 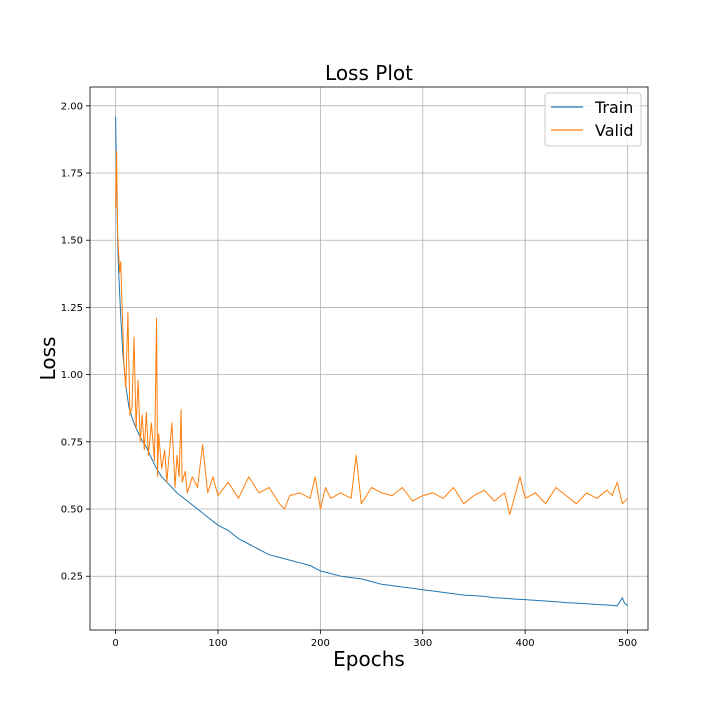 What do you see at coordinates (115, 643) in the screenshot?
I see `x-tick-label: 0` at bounding box center [115, 643].